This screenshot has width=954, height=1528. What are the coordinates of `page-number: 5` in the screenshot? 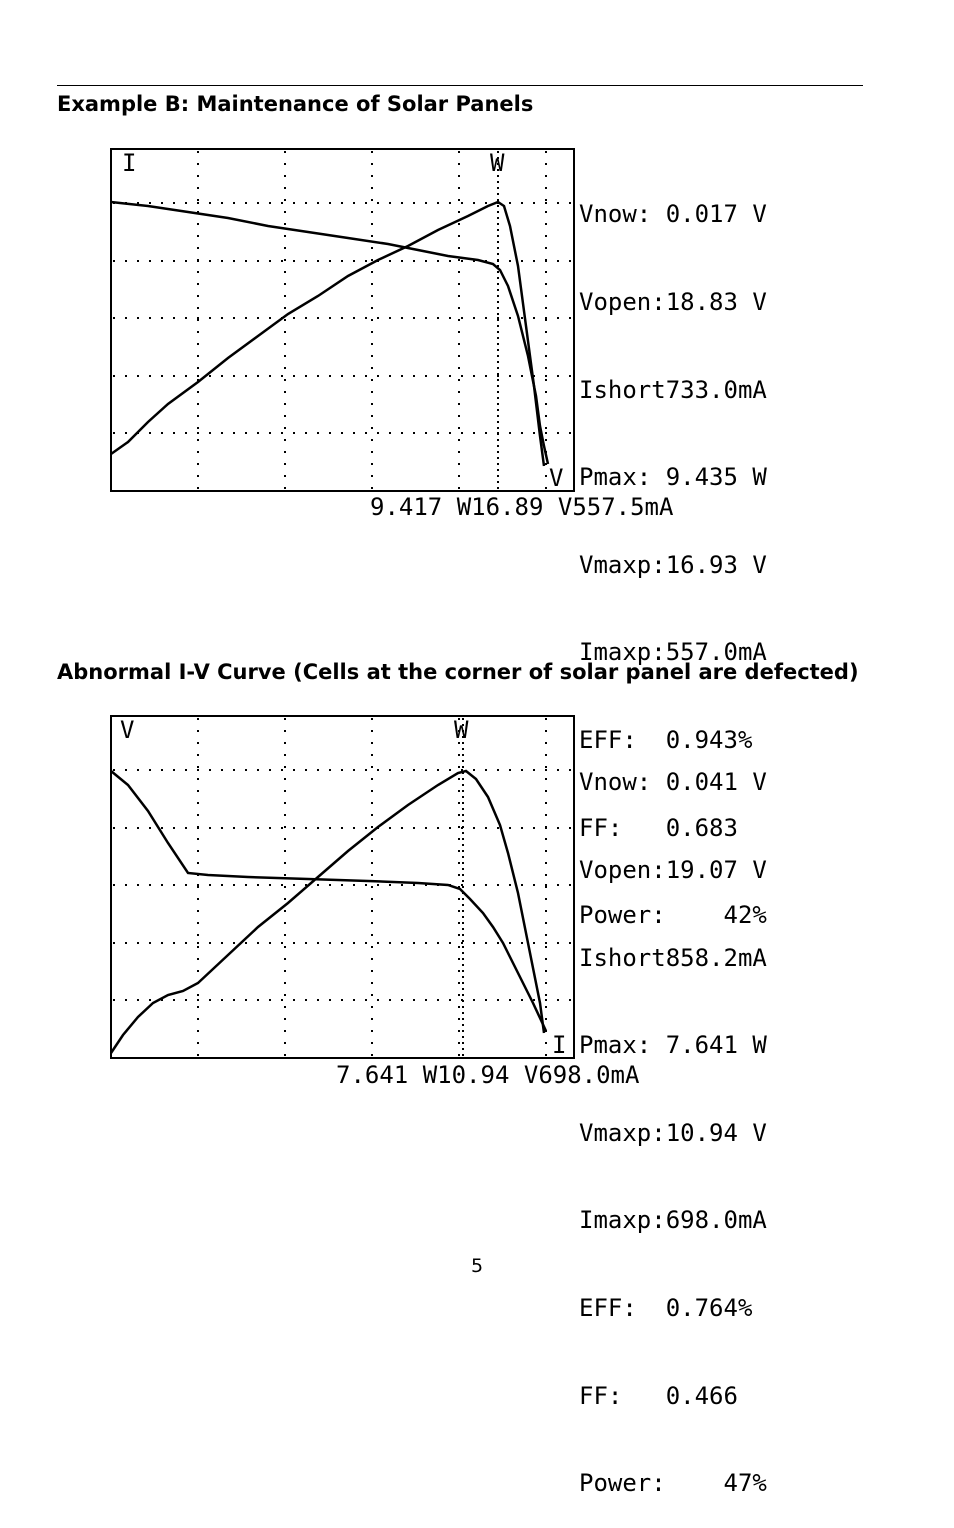 It's located at (477, 1266).